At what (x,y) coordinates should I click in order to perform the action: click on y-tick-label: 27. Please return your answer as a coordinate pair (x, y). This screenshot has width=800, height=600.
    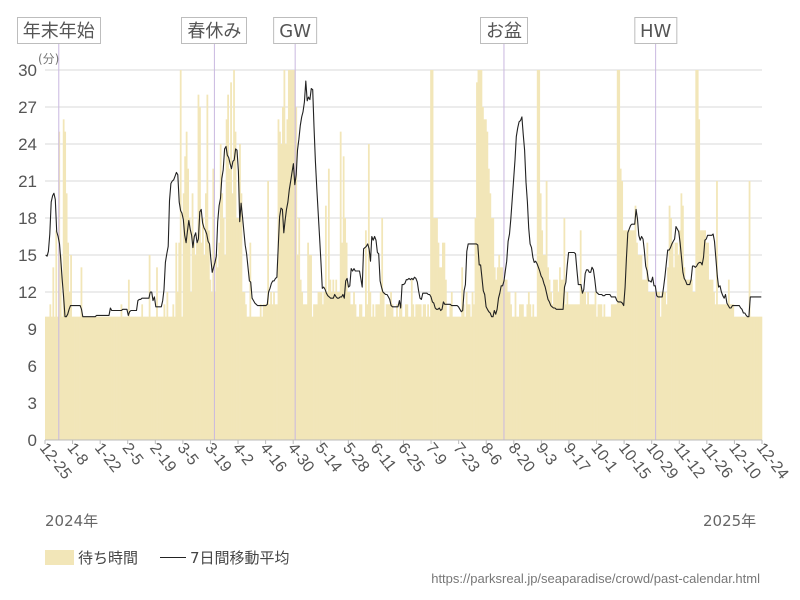
    Looking at the image, I should click on (27, 107).